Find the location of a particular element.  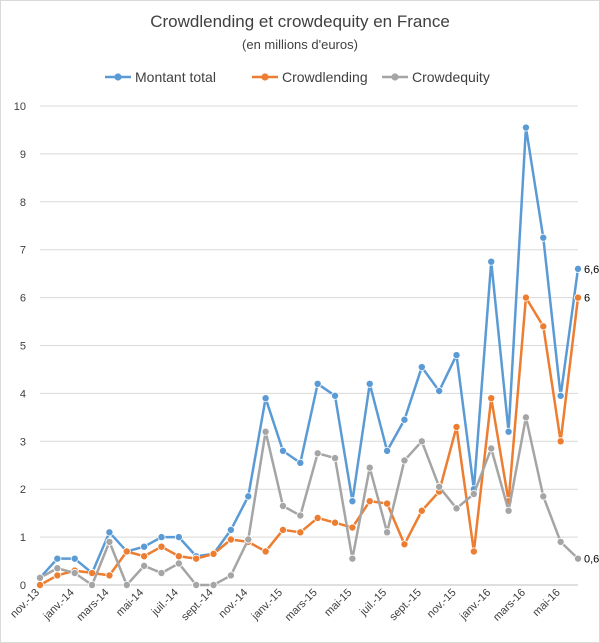

y-tick-label: 3 is located at coordinates (23, 442).